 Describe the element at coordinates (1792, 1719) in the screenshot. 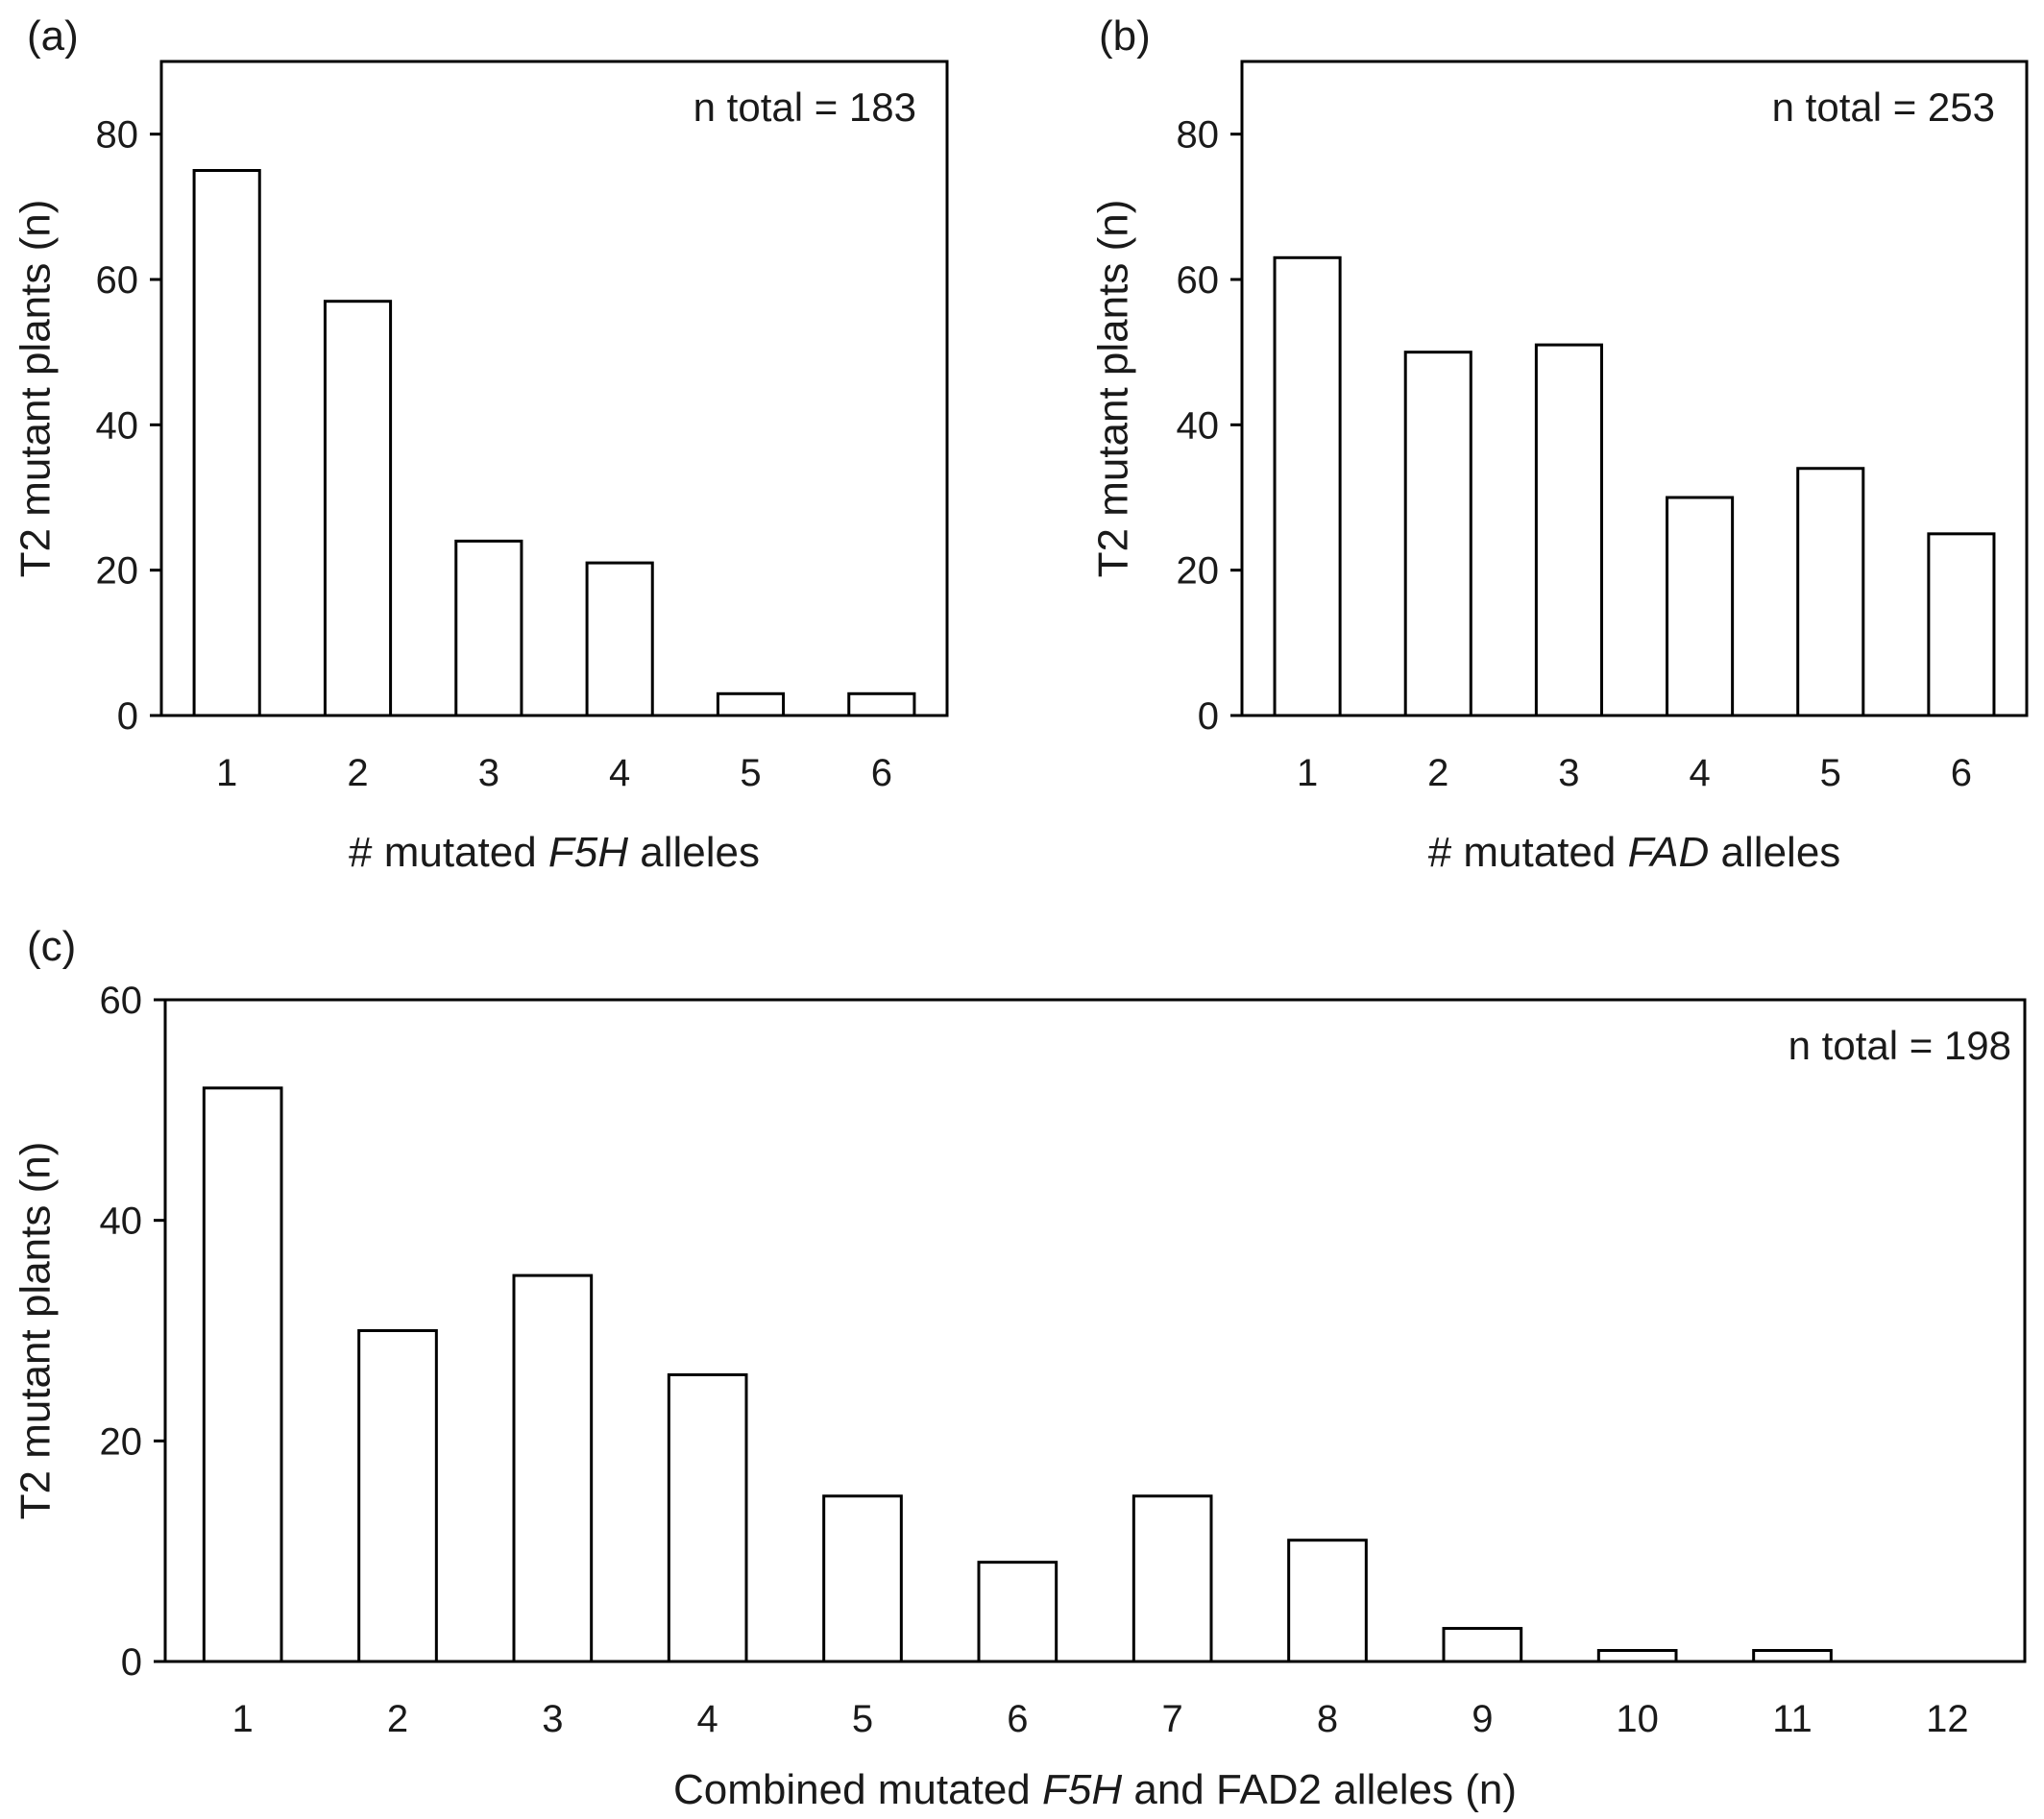

I see `x-tick-label: 11` at that location.